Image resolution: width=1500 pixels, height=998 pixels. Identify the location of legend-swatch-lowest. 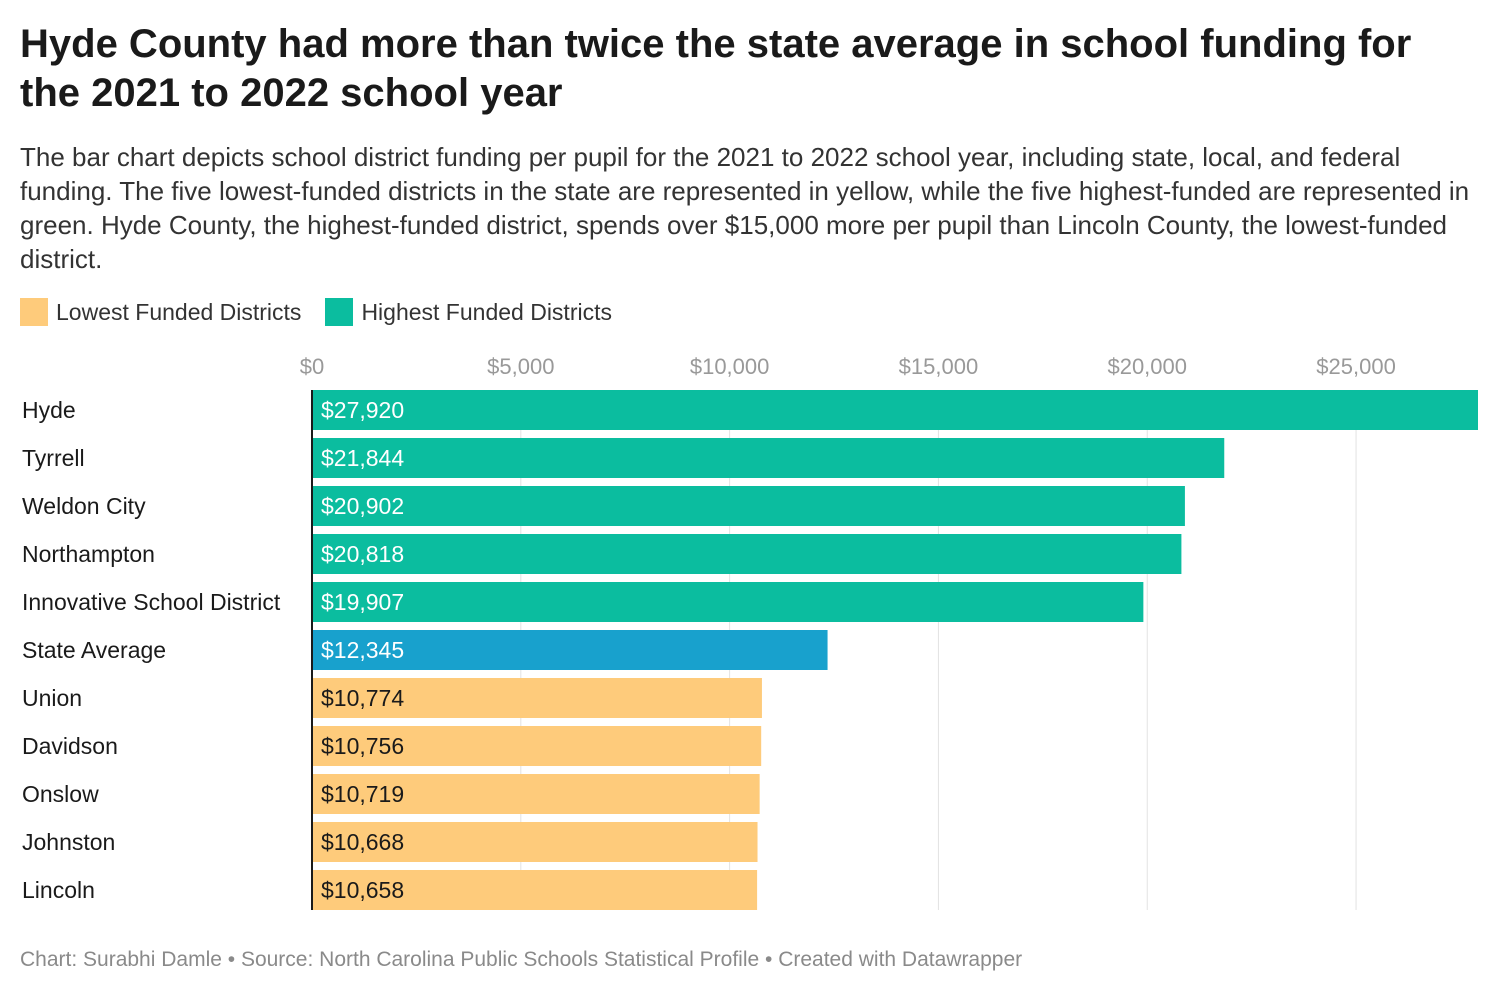
(34, 312).